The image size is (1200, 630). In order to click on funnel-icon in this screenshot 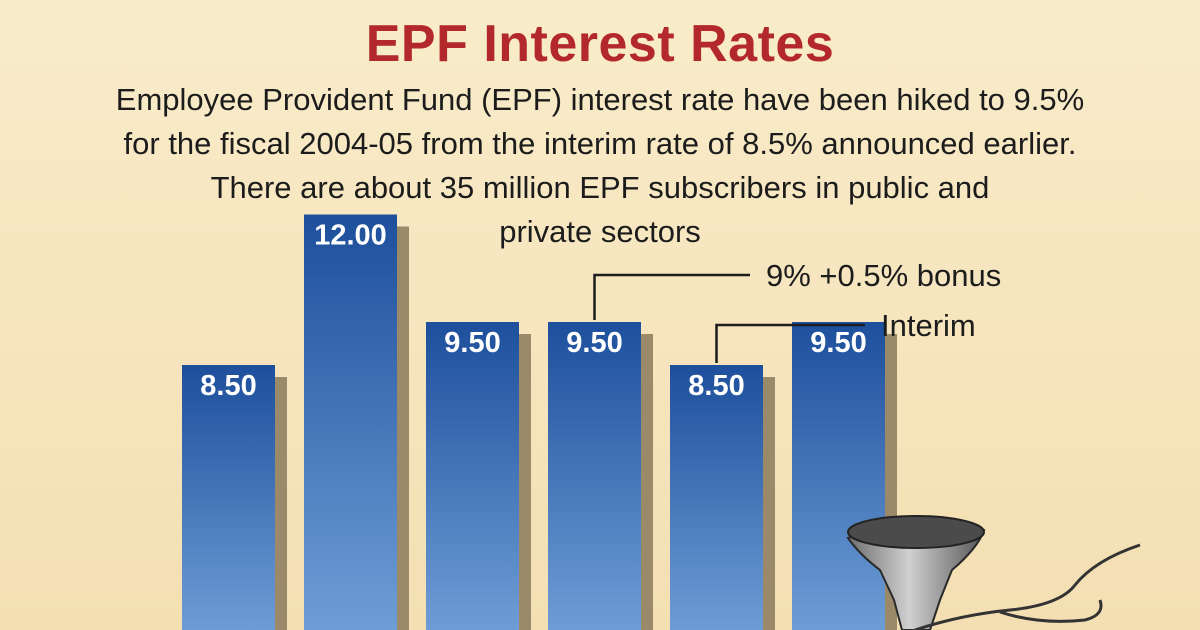, I will do `click(993, 572)`.